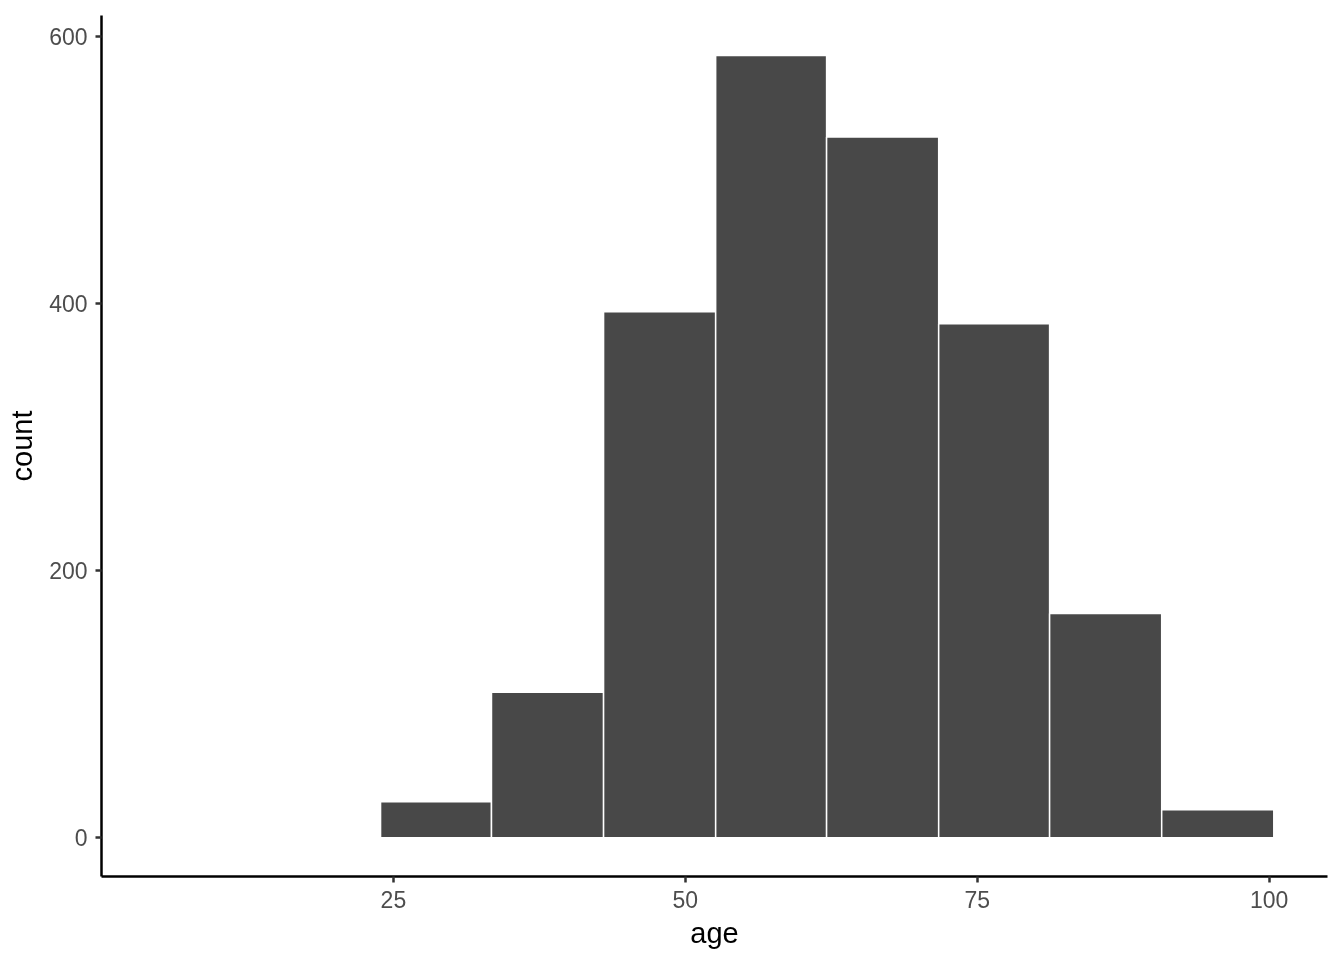 This screenshot has height=960, width=1344. What do you see at coordinates (68, 304) in the screenshot?
I see `y-tick-label: 400` at bounding box center [68, 304].